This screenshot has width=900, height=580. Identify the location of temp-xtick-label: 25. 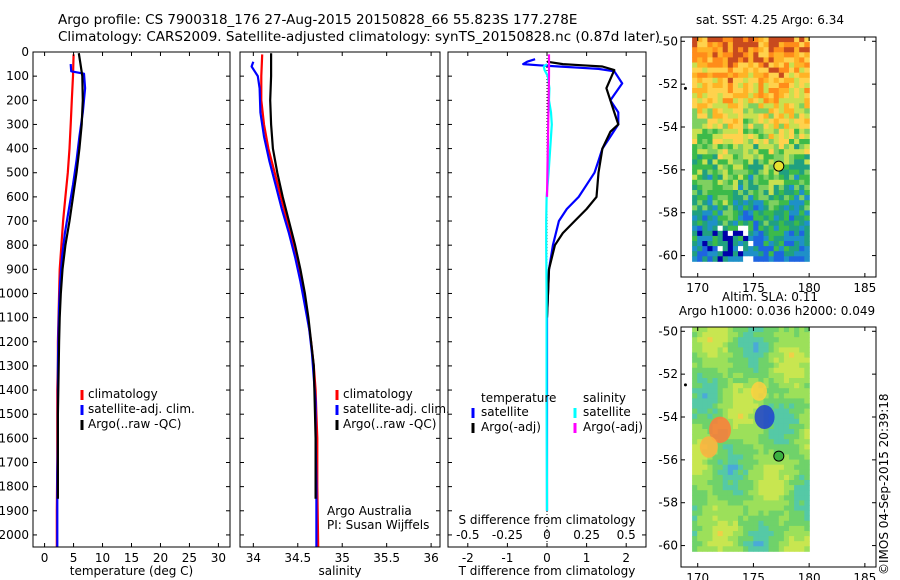
(189, 558).